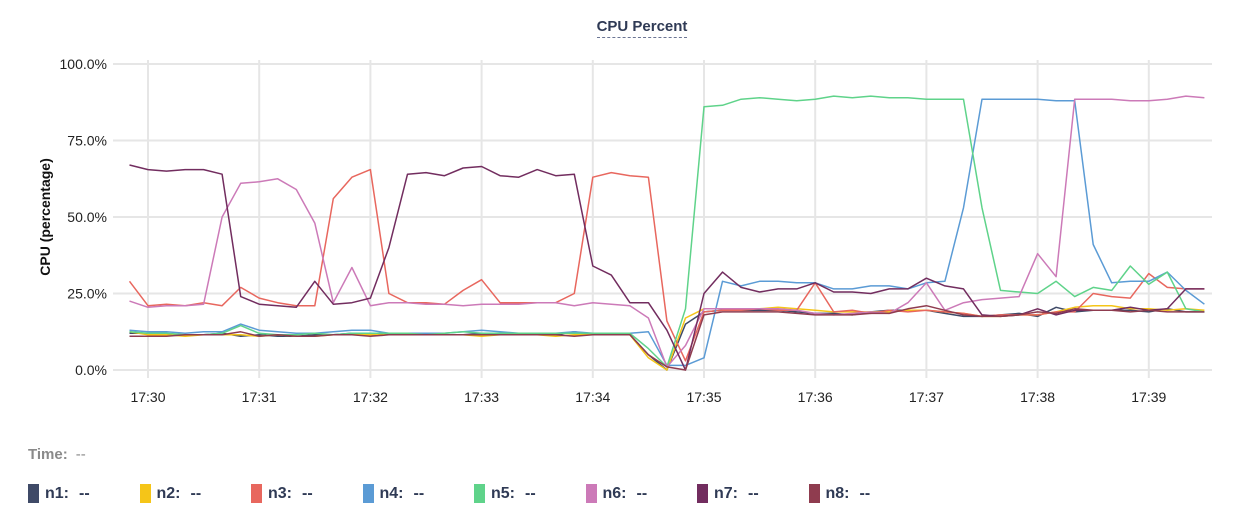 This screenshot has height=530, width=1254. I want to click on legend-label: n4:, so click(391, 493).